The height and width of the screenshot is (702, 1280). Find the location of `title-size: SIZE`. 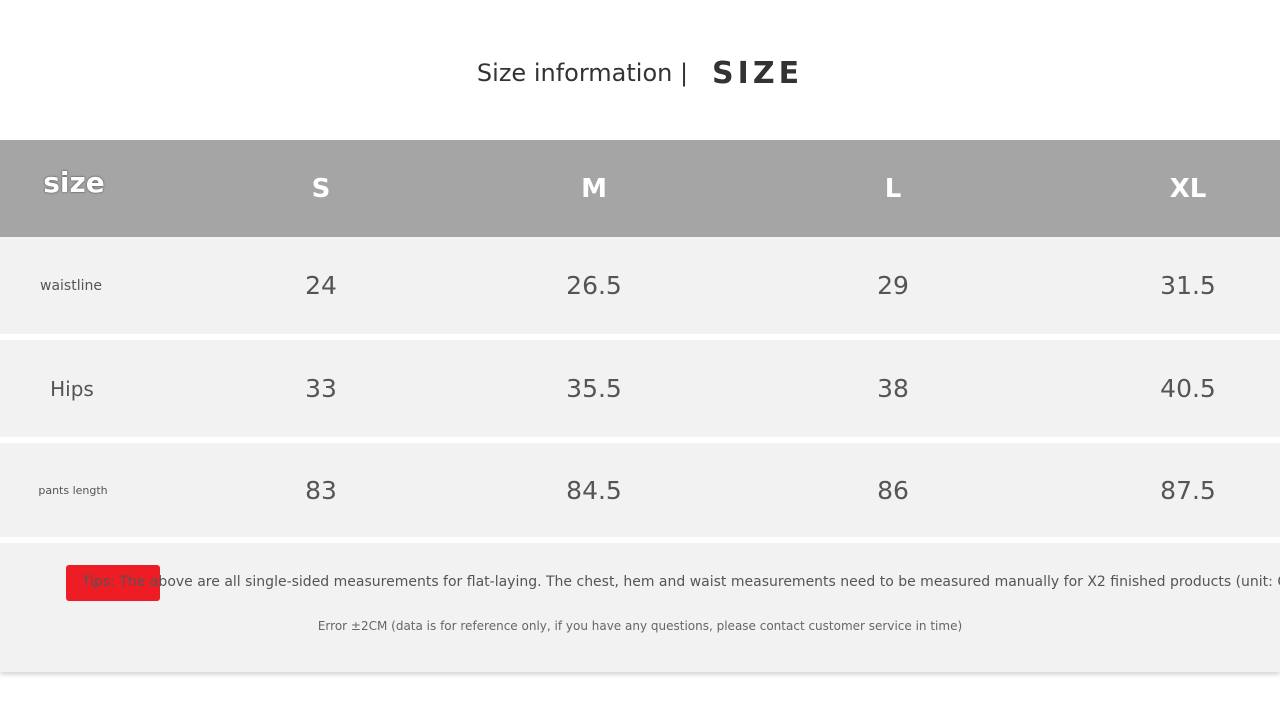

title-size: SIZE is located at coordinates (758, 73).